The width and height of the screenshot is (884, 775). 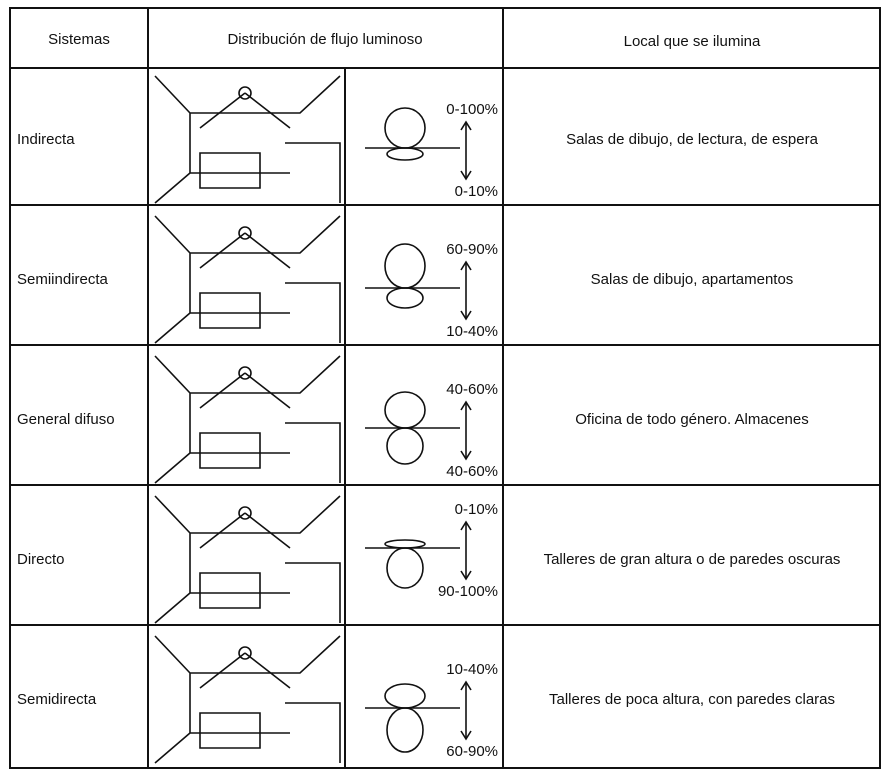 What do you see at coordinates (692, 139) in the screenshot?
I see `local-text: Salas de dibujo, de lectura, de espera` at bounding box center [692, 139].